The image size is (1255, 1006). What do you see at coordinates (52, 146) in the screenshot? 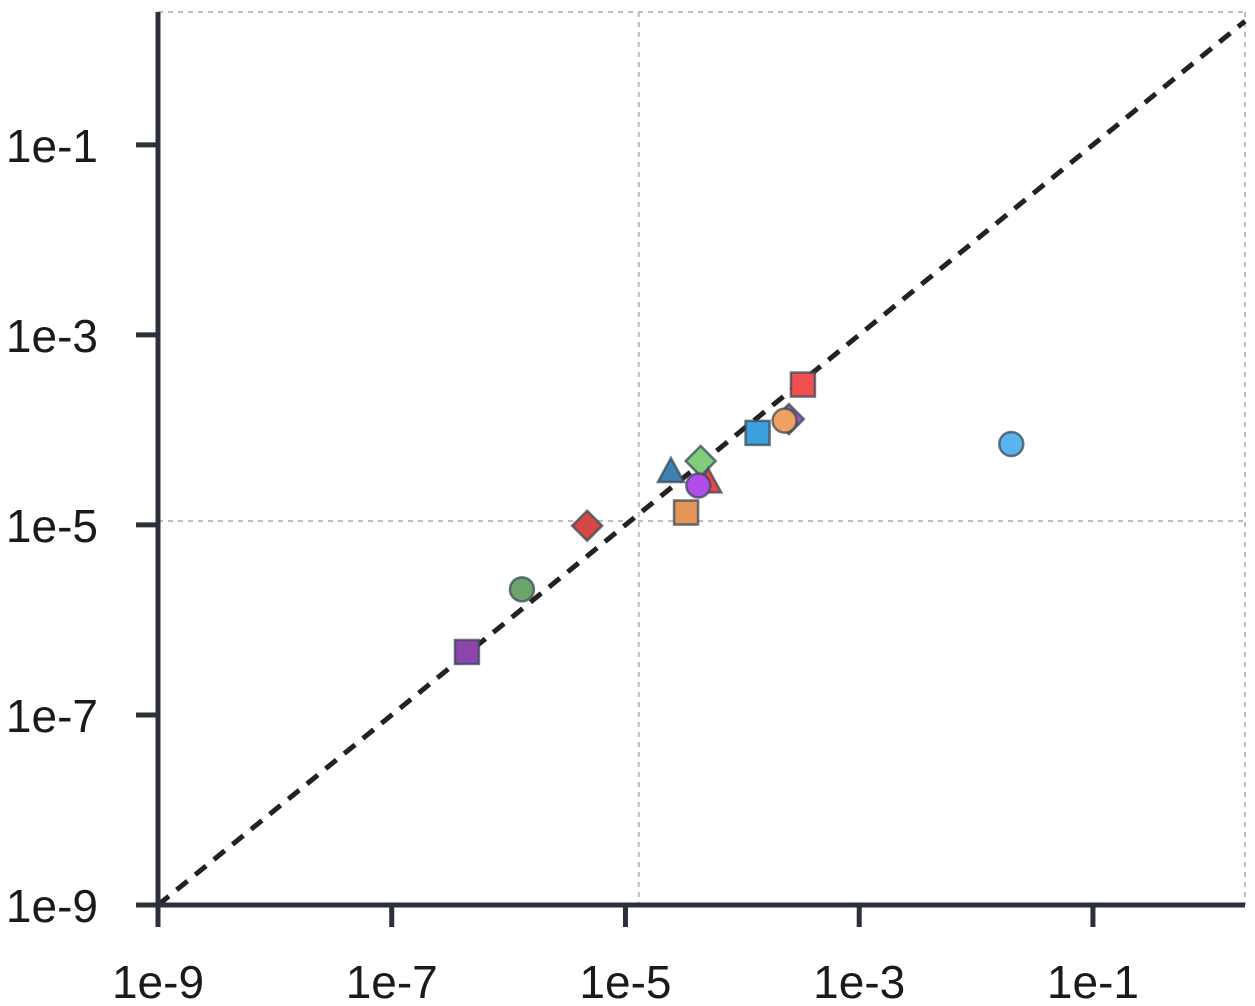
I see `y-tick-label: 1e-1` at bounding box center [52, 146].